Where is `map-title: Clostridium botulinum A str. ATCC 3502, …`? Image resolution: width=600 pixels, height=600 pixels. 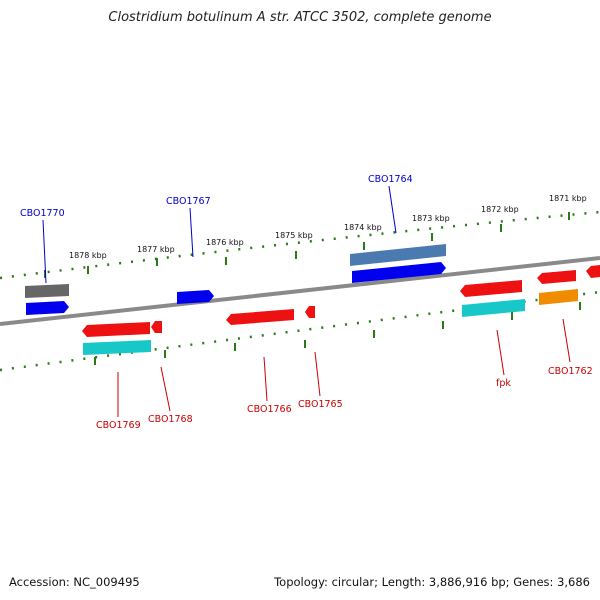 map-title: Clostridium botulinum A str. ATCC 3502, … is located at coordinates (300, 17).